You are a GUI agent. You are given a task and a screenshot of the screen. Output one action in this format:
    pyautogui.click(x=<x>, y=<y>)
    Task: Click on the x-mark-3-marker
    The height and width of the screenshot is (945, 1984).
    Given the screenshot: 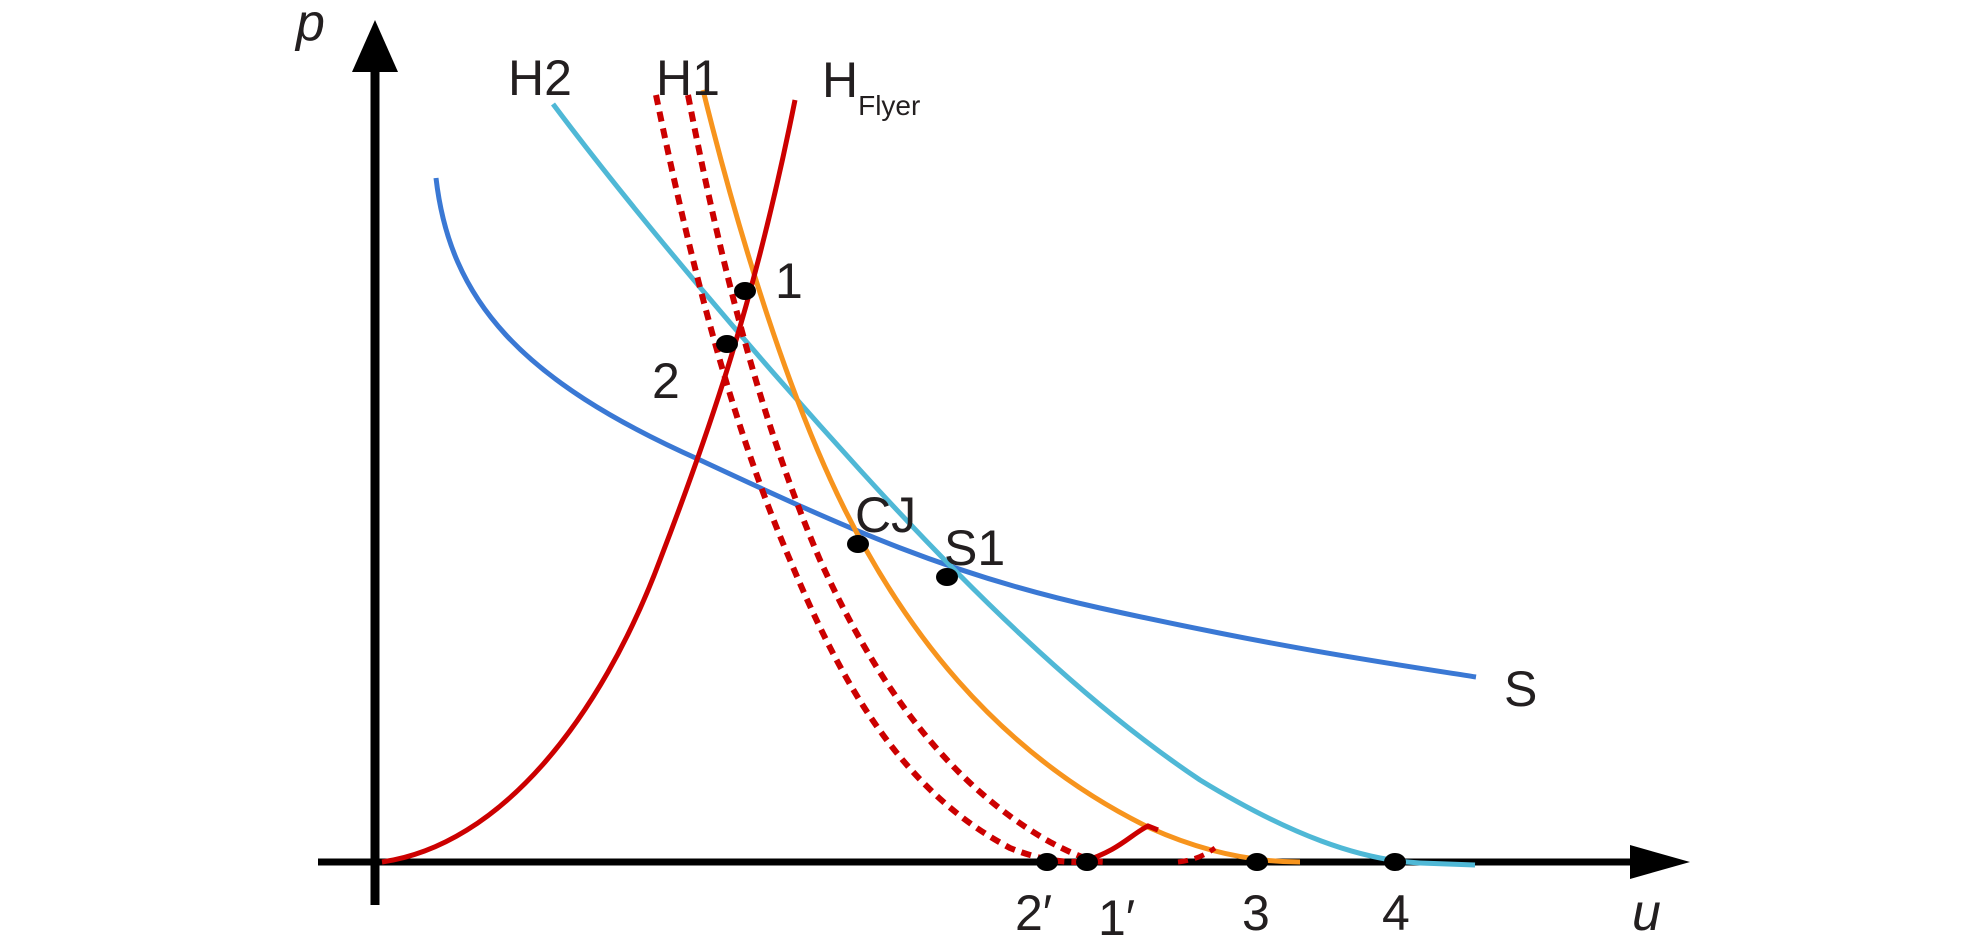 What is the action you would take?
    pyautogui.click(x=1257, y=862)
    